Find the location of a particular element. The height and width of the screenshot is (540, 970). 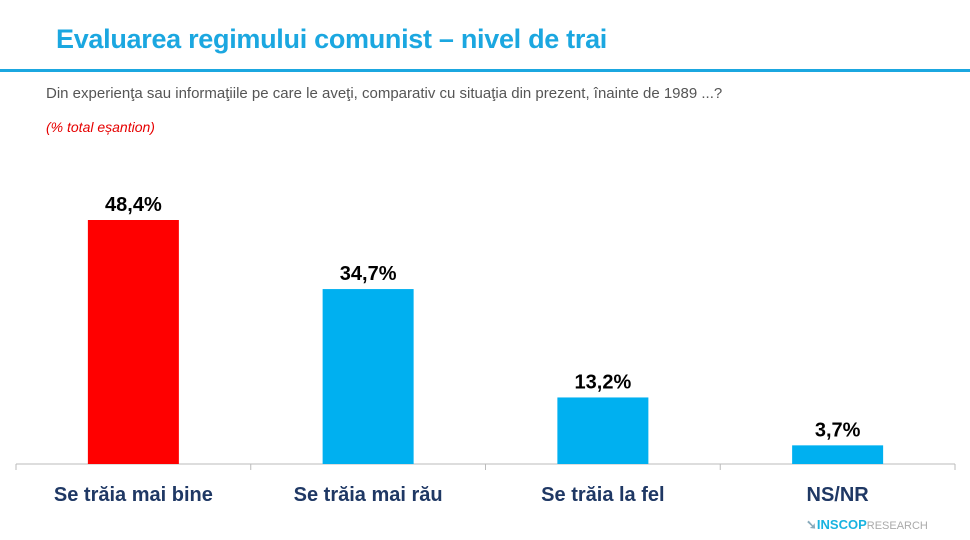

sample-note: (% total eșantion) is located at coordinates (100, 127).